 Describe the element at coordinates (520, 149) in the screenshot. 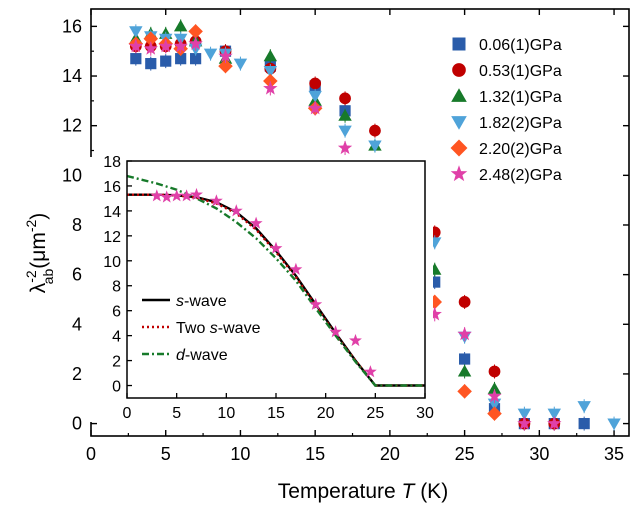

I see `legend-label: 2.20(2)GPa` at that location.